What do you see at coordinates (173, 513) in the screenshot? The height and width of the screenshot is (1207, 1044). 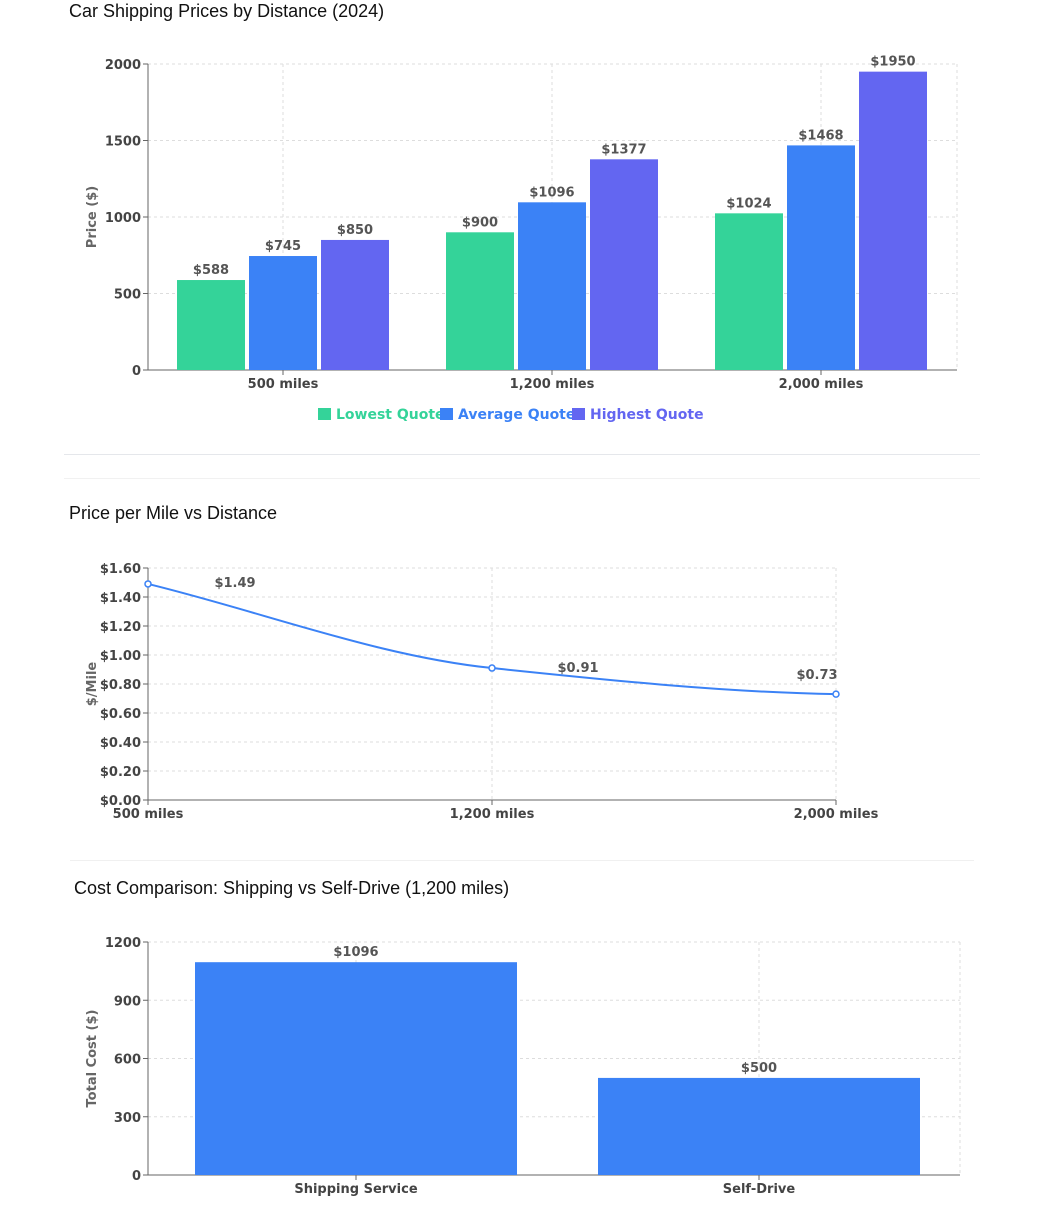 I see `chart-2-title: Price per Mile vs Distance` at bounding box center [173, 513].